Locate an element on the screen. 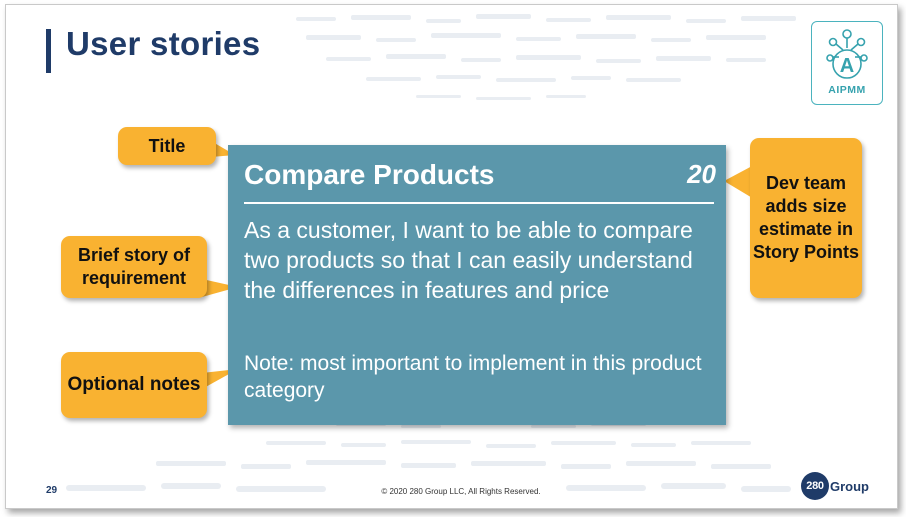 The height and width of the screenshot is (517, 906). callout-title: Title is located at coordinates (167, 146).